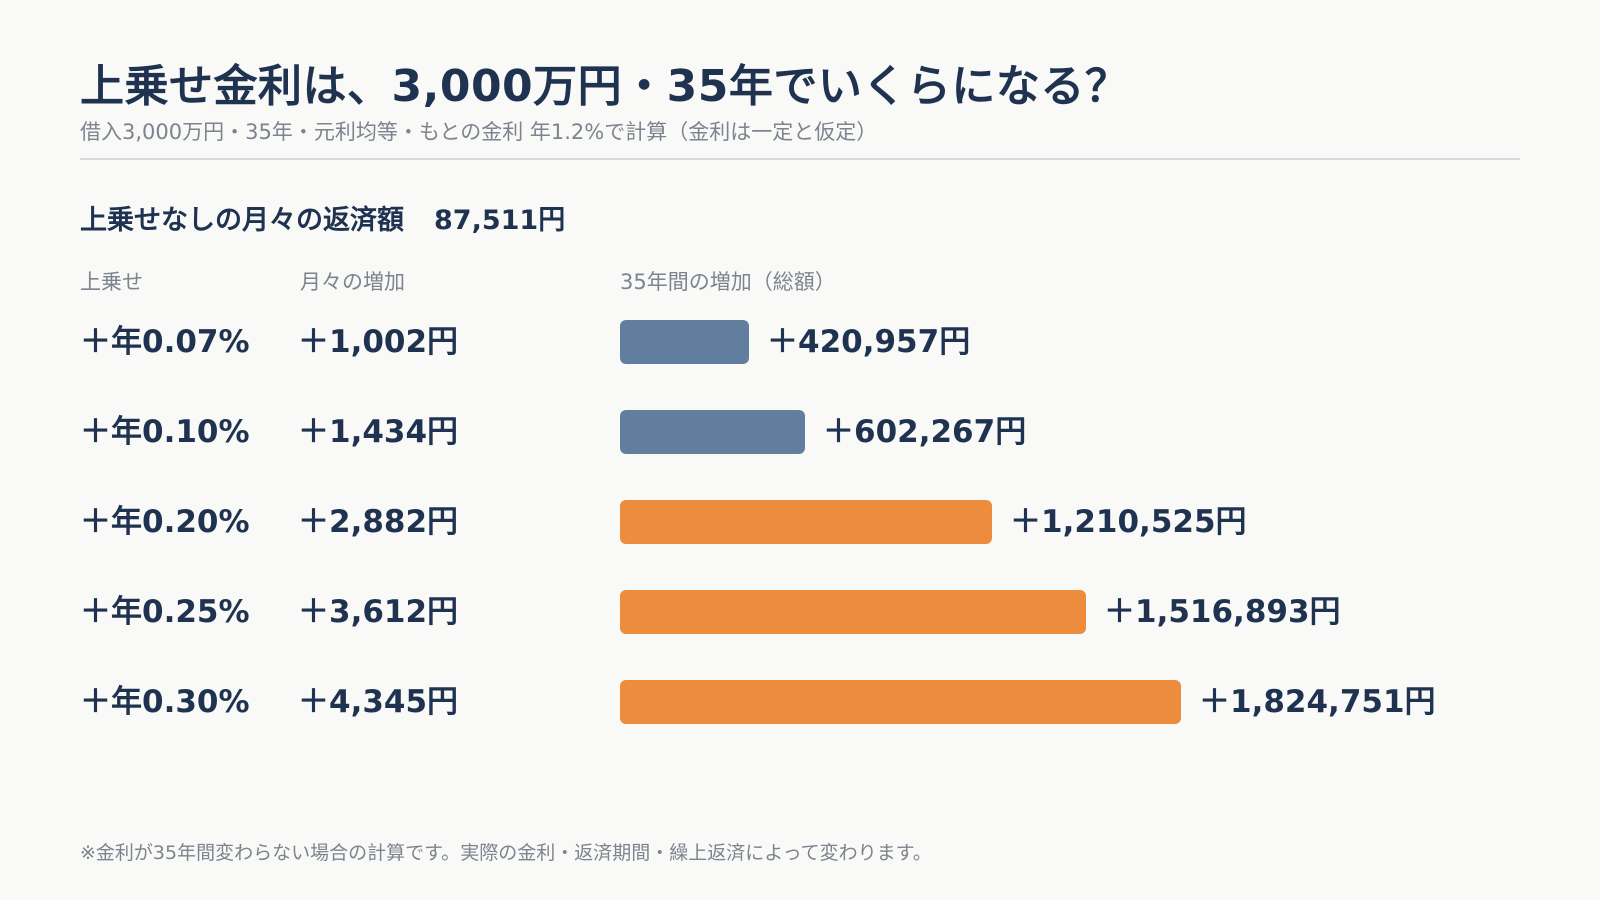 This screenshot has width=1600, height=900. Describe the element at coordinates (111, 282) in the screenshot. I see `column-header-rate: 上乗せ` at that location.